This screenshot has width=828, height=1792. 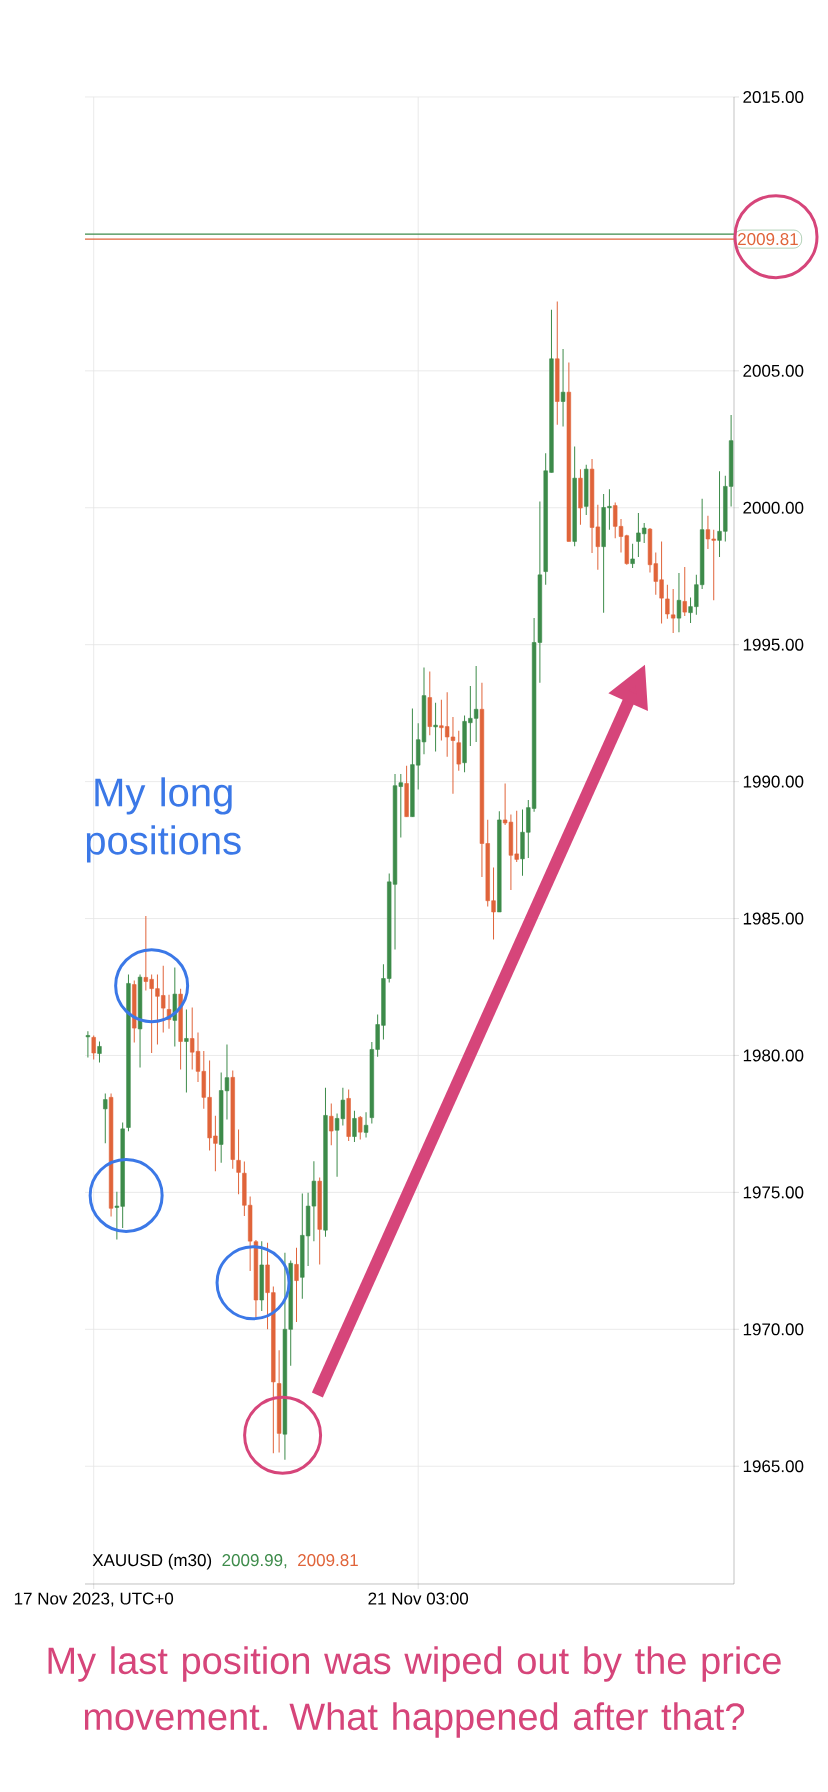 What do you see at coordinates (414, 1692) in the screenshot?
I see `text: My last position was wiped out by the price movement. What happened after that?` at bounding box center [414, 1692].